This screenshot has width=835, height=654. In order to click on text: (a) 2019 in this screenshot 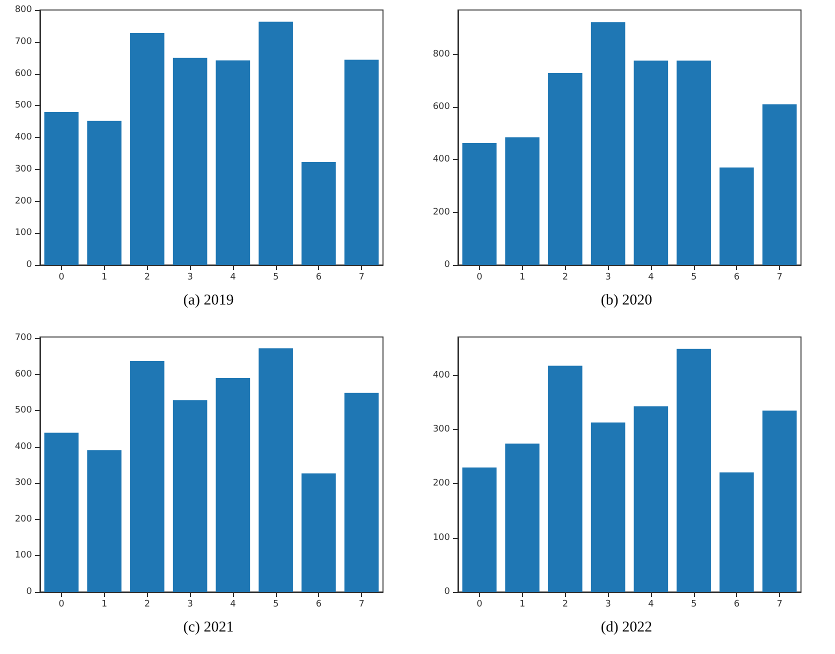, I will do `click(208, 300)`.